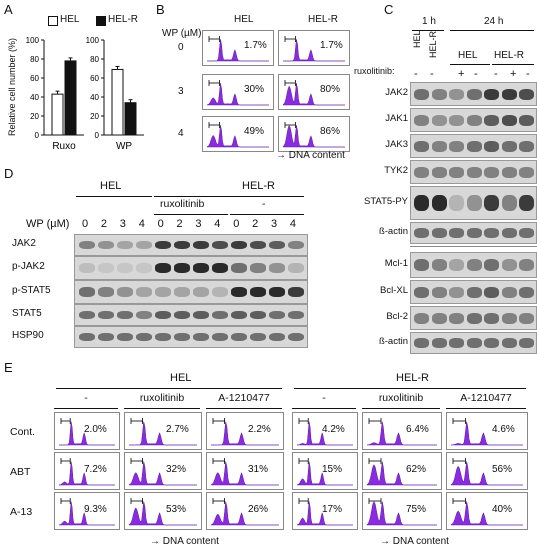 This screenshot has height=550, width=537. What do you see at coordinates (332, 469) in the screenshot?
I see `apoptosis-percent: 15%` at bounding box center [332, 469].